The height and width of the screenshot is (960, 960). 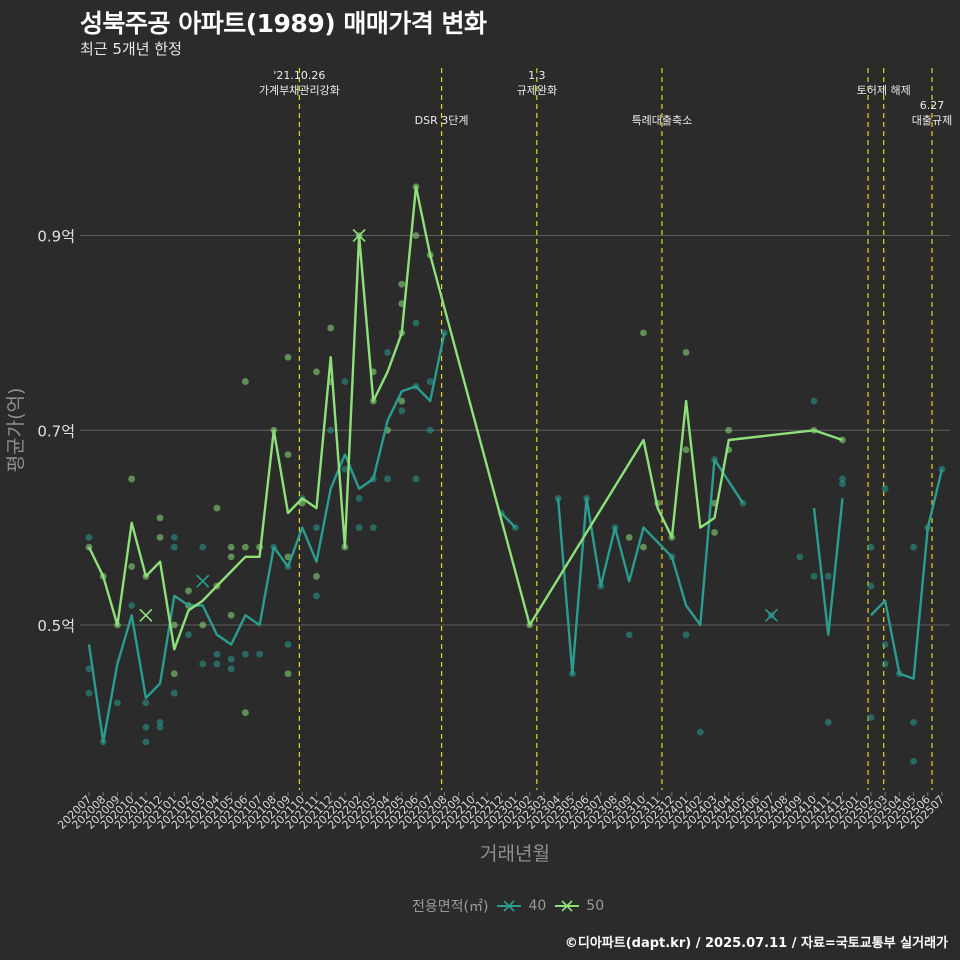 I want to click on y-axis-title: 평균가(억), so click(x=16, y=430).